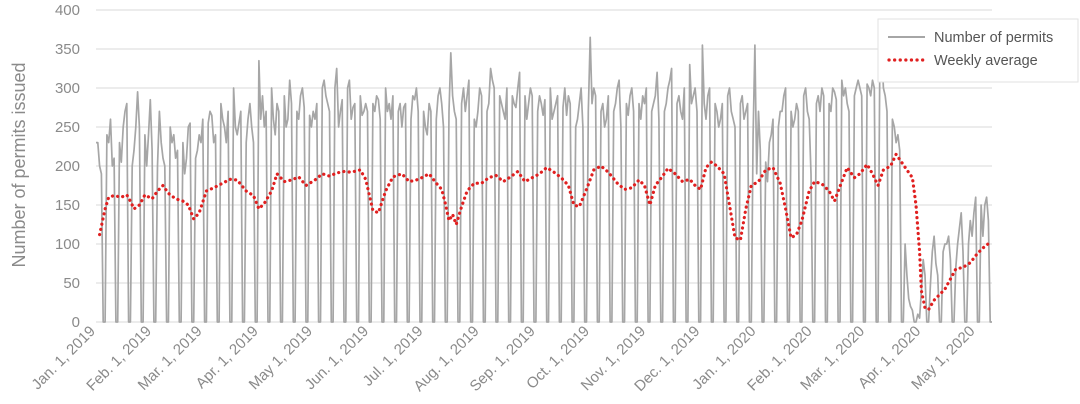  Describe the element at coordinates (67, 244) in the screenshot. I see `y-tick-label-100: 100` at that location.